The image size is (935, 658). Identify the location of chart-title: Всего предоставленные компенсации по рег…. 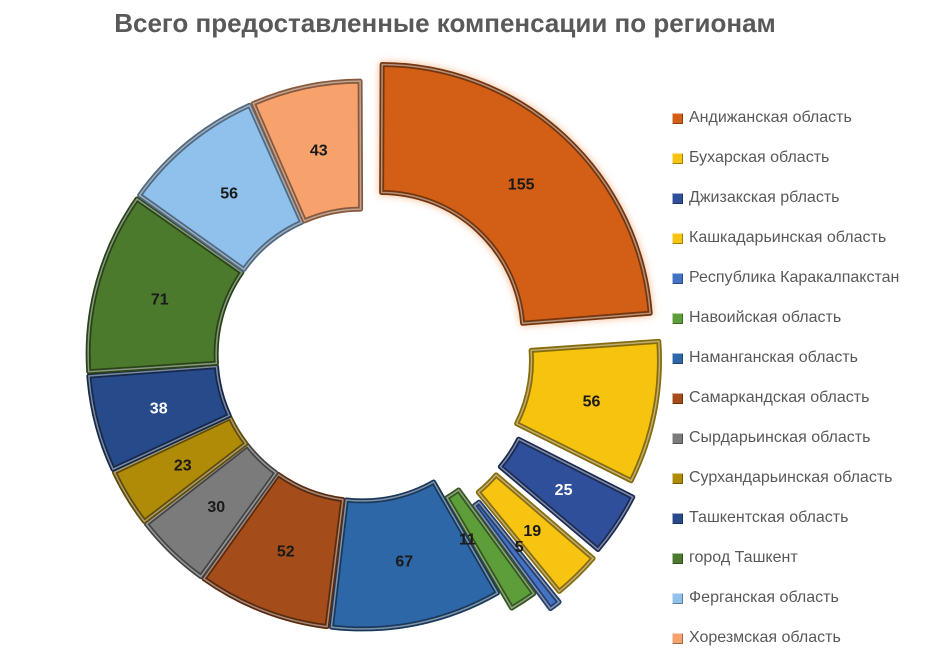
(445, 23).